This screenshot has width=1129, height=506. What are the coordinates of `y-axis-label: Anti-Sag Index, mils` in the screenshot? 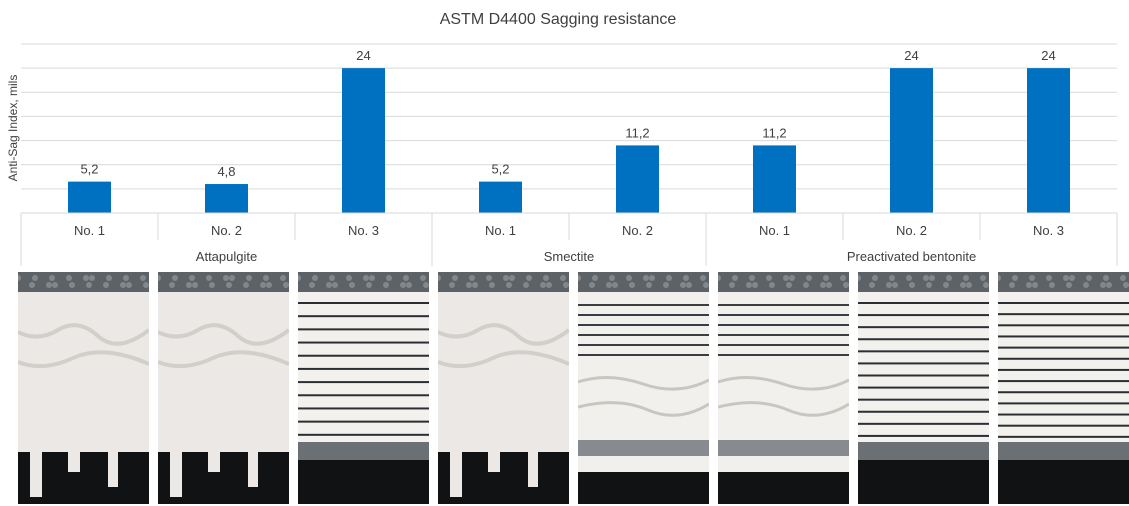 It's located at (13, 128).